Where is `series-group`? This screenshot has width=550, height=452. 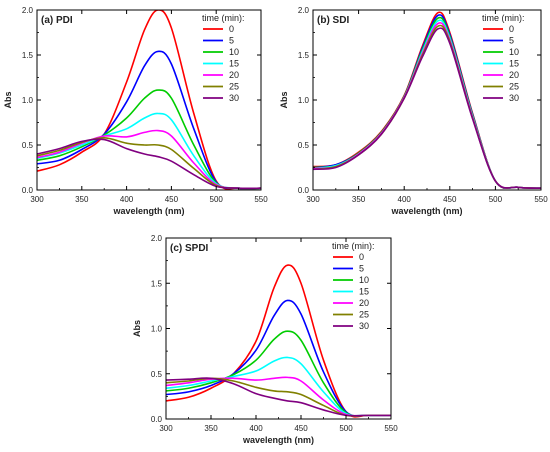 series-group is located at coordinates (278, 341).